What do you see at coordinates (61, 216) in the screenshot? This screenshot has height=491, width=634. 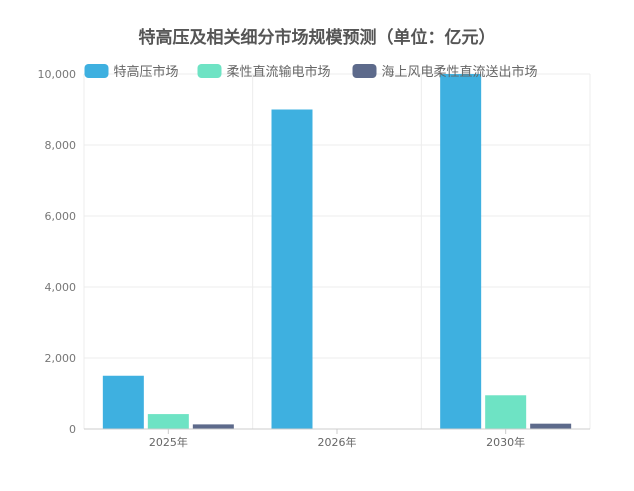 I see `y-tick-label: 6,000` at bounding box center [61, 216].